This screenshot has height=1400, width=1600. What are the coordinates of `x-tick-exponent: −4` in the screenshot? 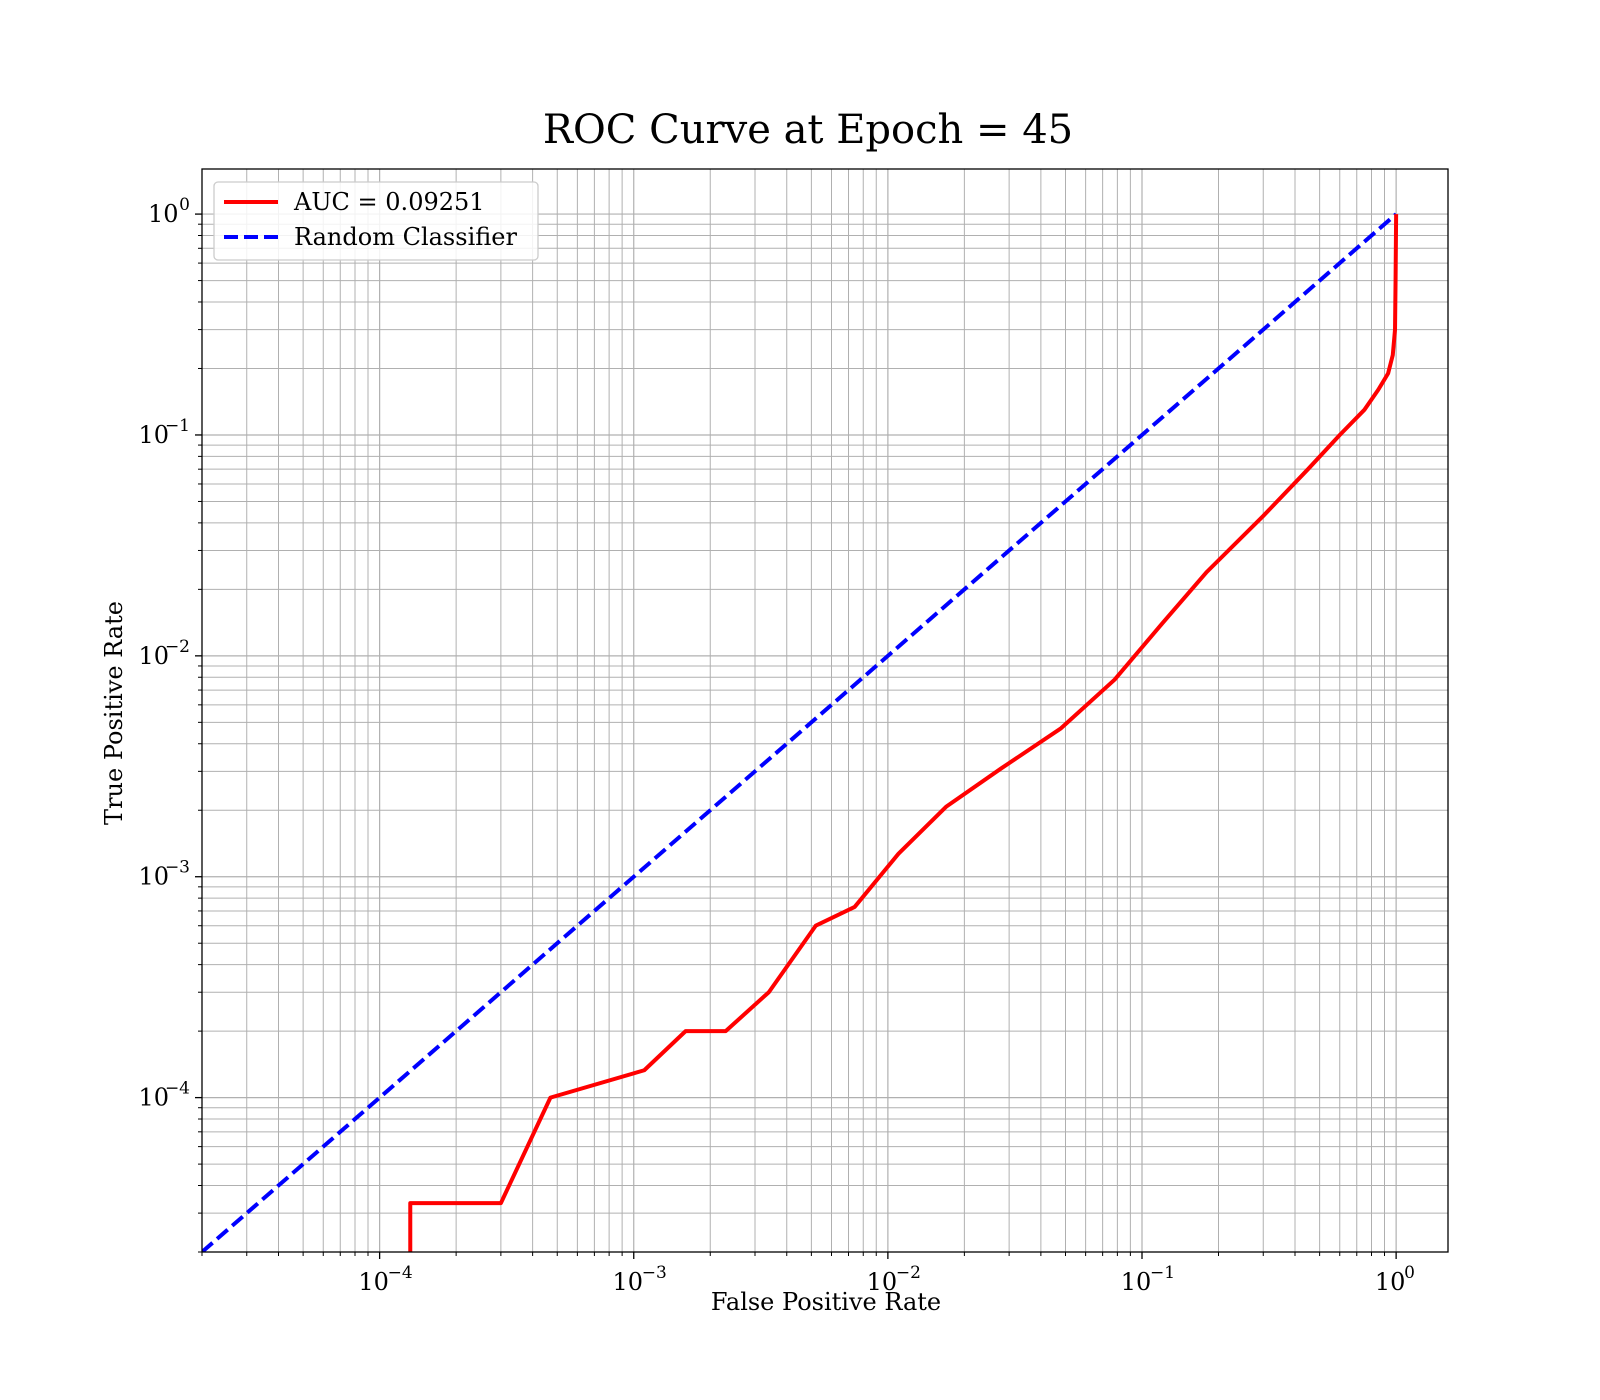 It's located at (400, 1273).